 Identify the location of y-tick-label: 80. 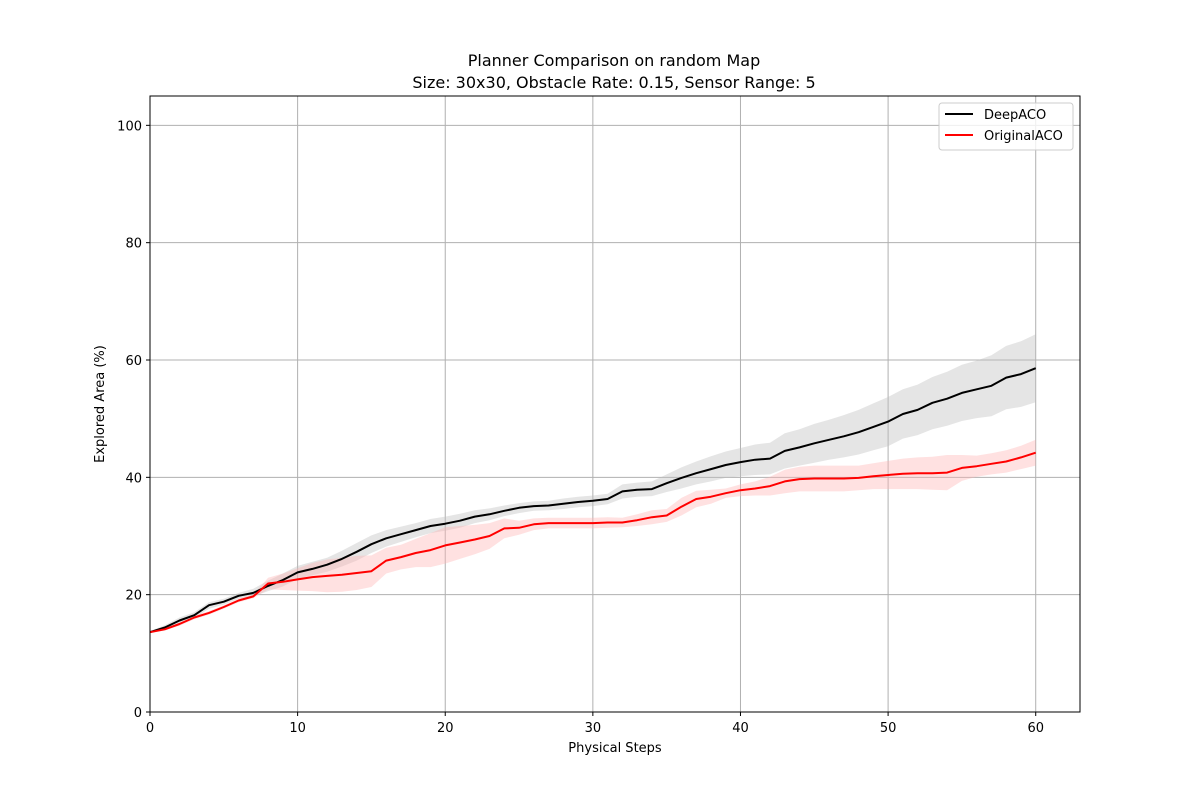
(133, 244).